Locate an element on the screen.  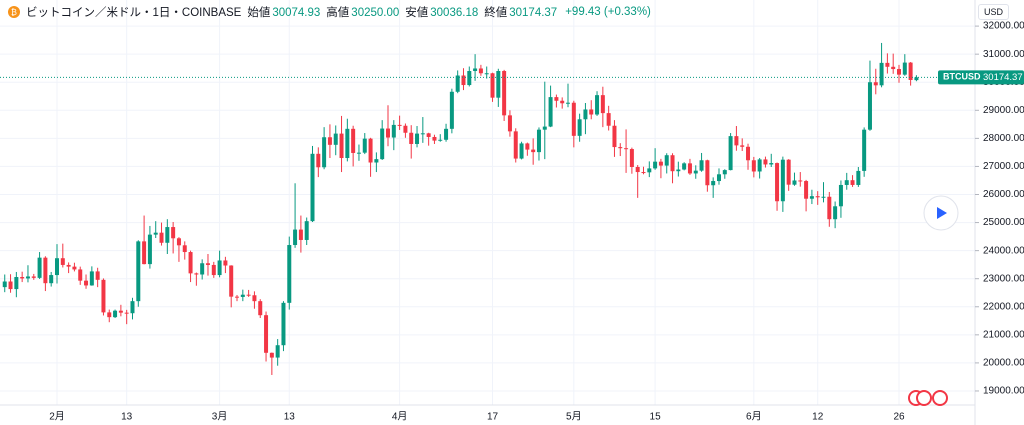
ohlc-value: 30174.37 is located at coordinates (533, 13).